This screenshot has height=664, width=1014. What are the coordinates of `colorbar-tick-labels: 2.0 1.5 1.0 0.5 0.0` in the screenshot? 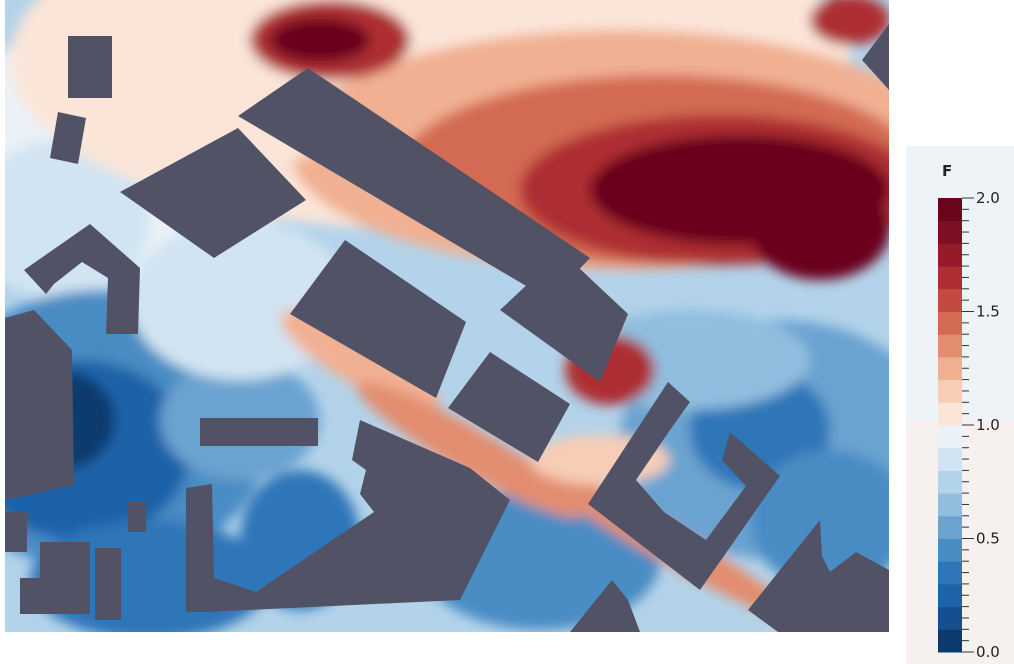 It's located at (988, 425).